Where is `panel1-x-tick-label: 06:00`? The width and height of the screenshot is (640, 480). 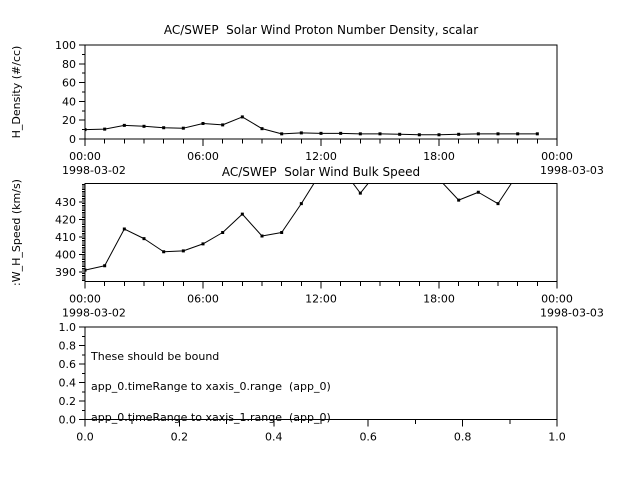
panel1-x-tick-label: 06:00 is located at coordinates (203, 156).